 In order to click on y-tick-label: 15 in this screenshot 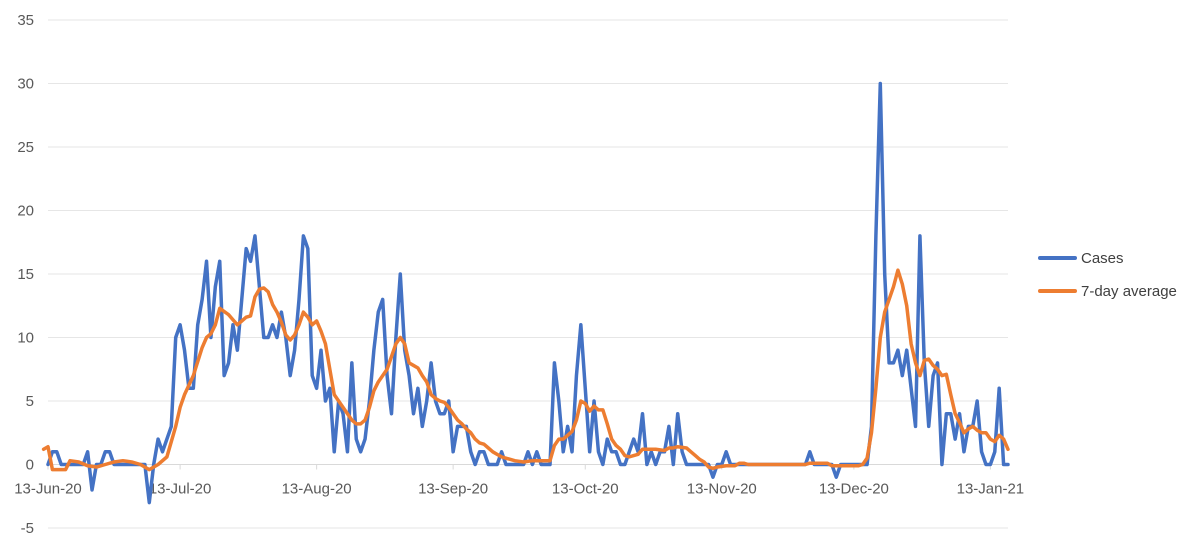, I will do `click(25, 274)`.